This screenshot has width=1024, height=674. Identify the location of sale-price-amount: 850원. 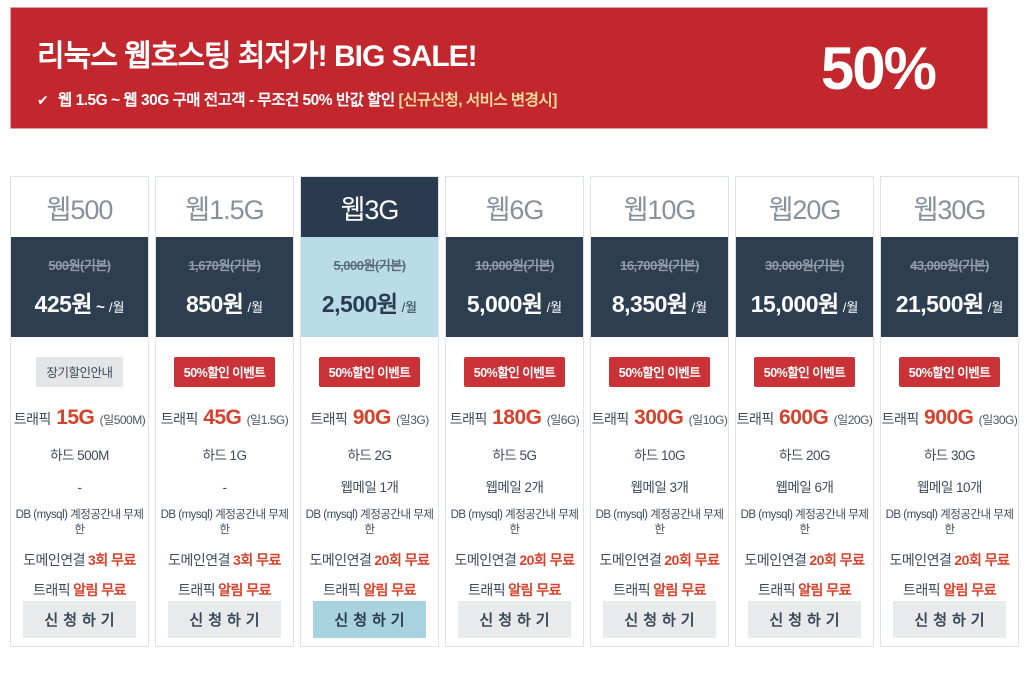
(214, 304).